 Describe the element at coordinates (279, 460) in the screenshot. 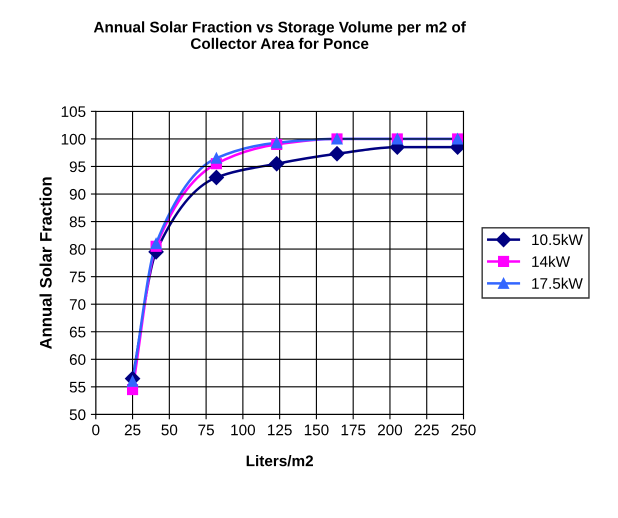

I see `x-axis-title: Liters/m2` at that location.